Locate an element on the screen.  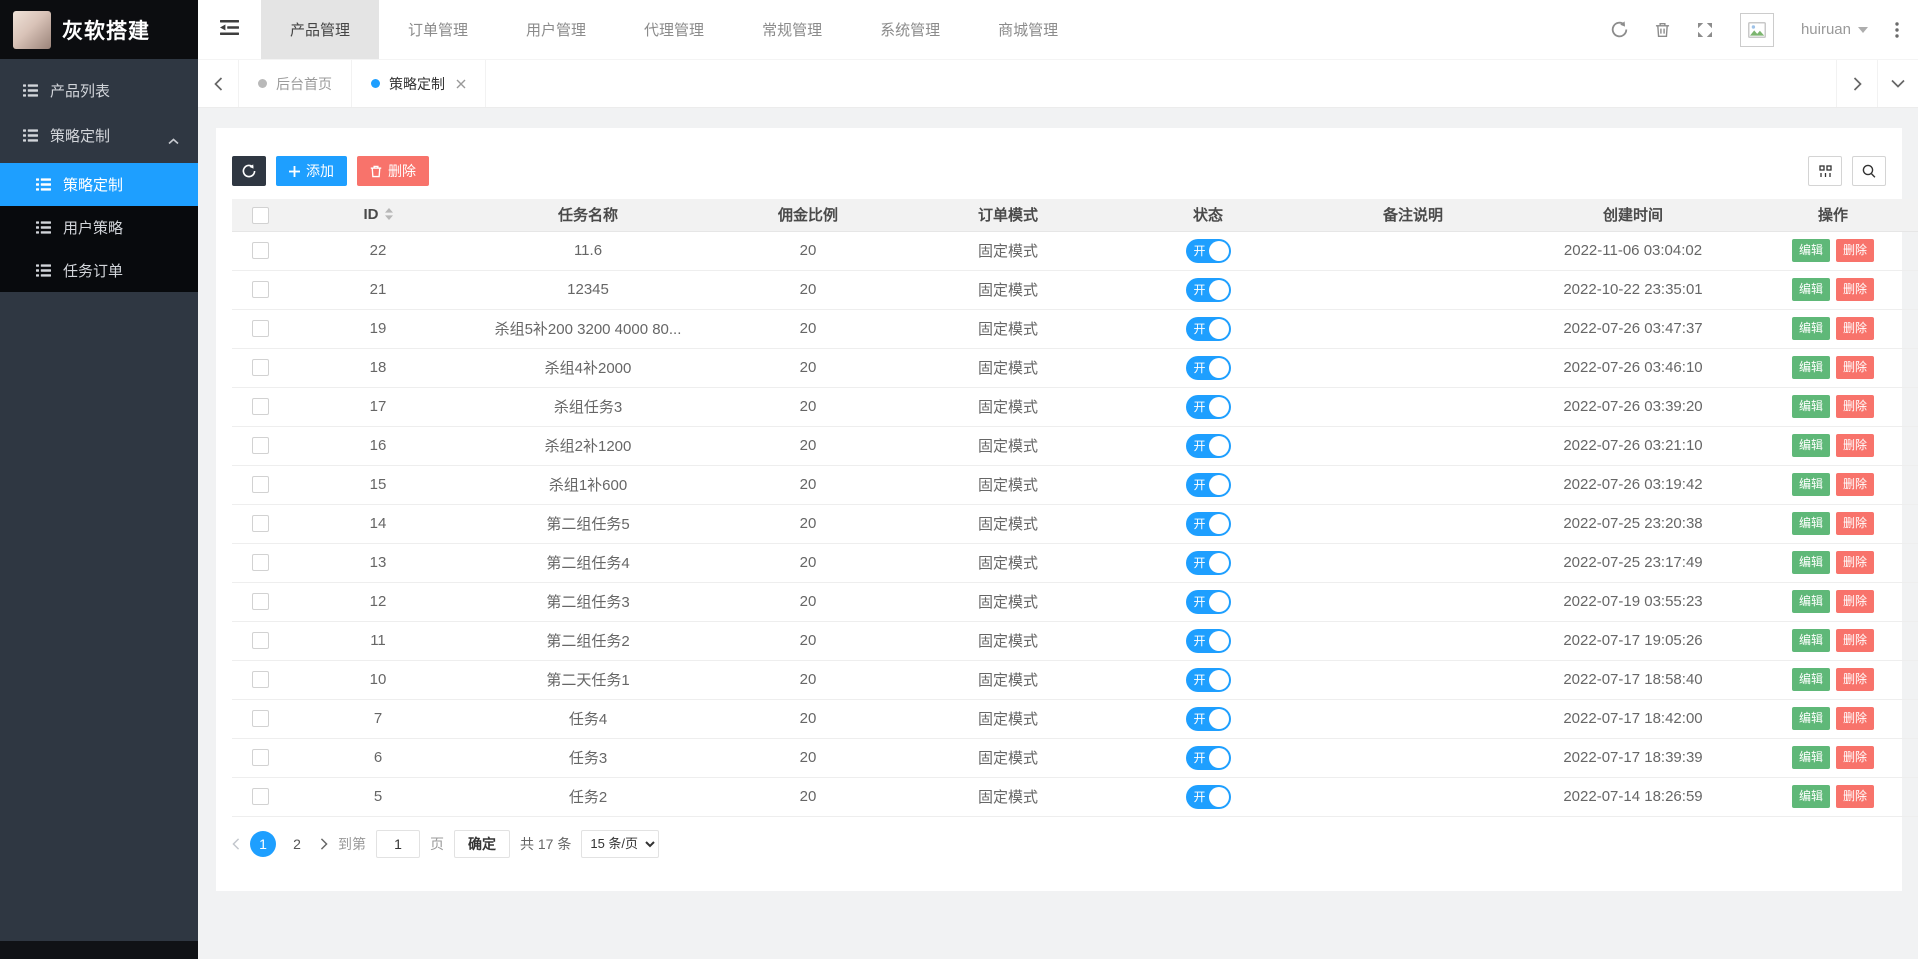
sidebar-submenu-item: 用户策略 is located at coordinates (99, 227).